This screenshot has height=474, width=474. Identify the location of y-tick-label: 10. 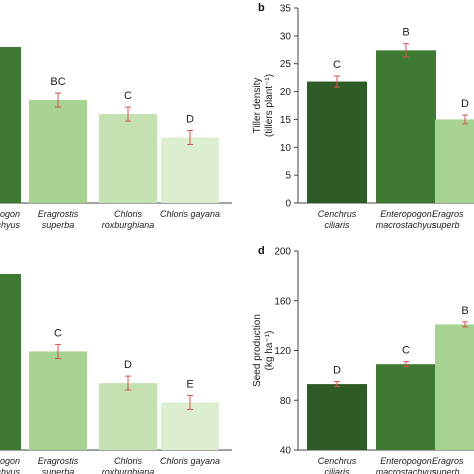
(286, 148).